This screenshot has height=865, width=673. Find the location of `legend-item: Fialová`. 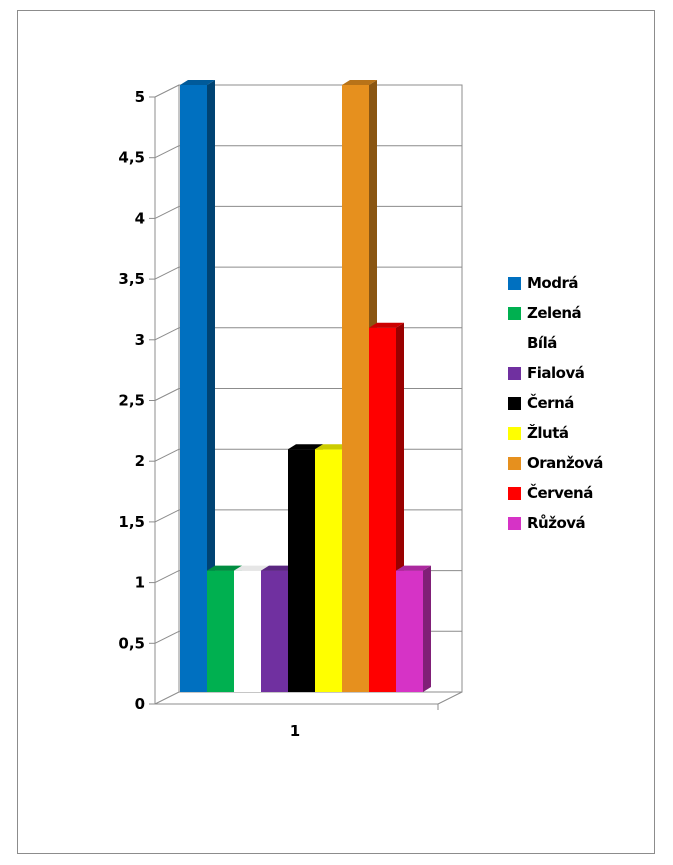

legend-item: Fialová is located at coordinates (555, 373).